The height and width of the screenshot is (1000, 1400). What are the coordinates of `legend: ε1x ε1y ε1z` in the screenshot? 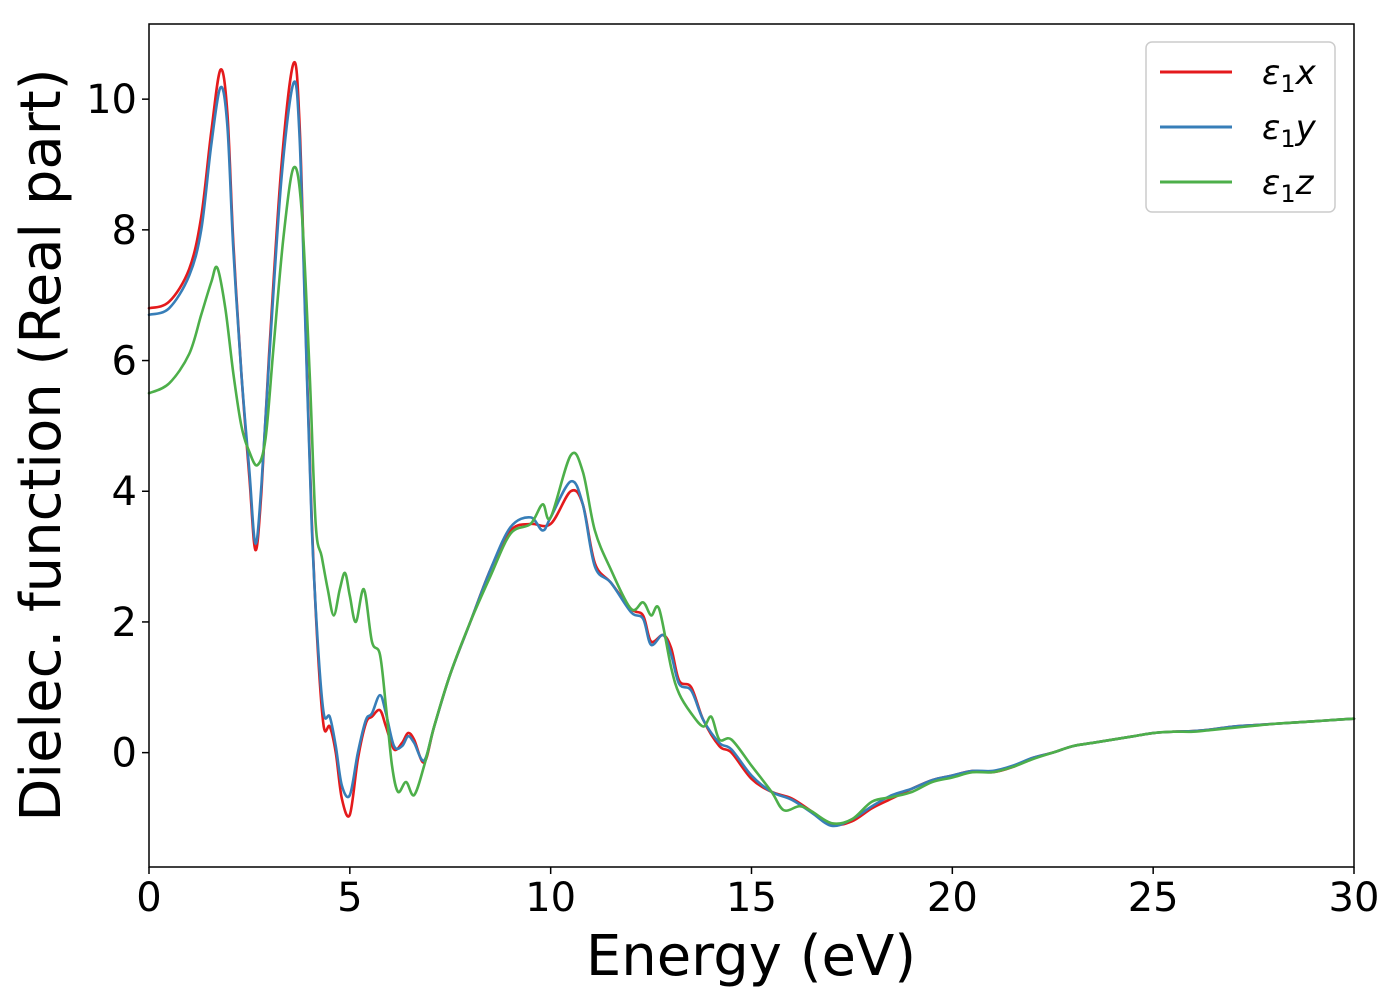 It's located at (1240, 127).